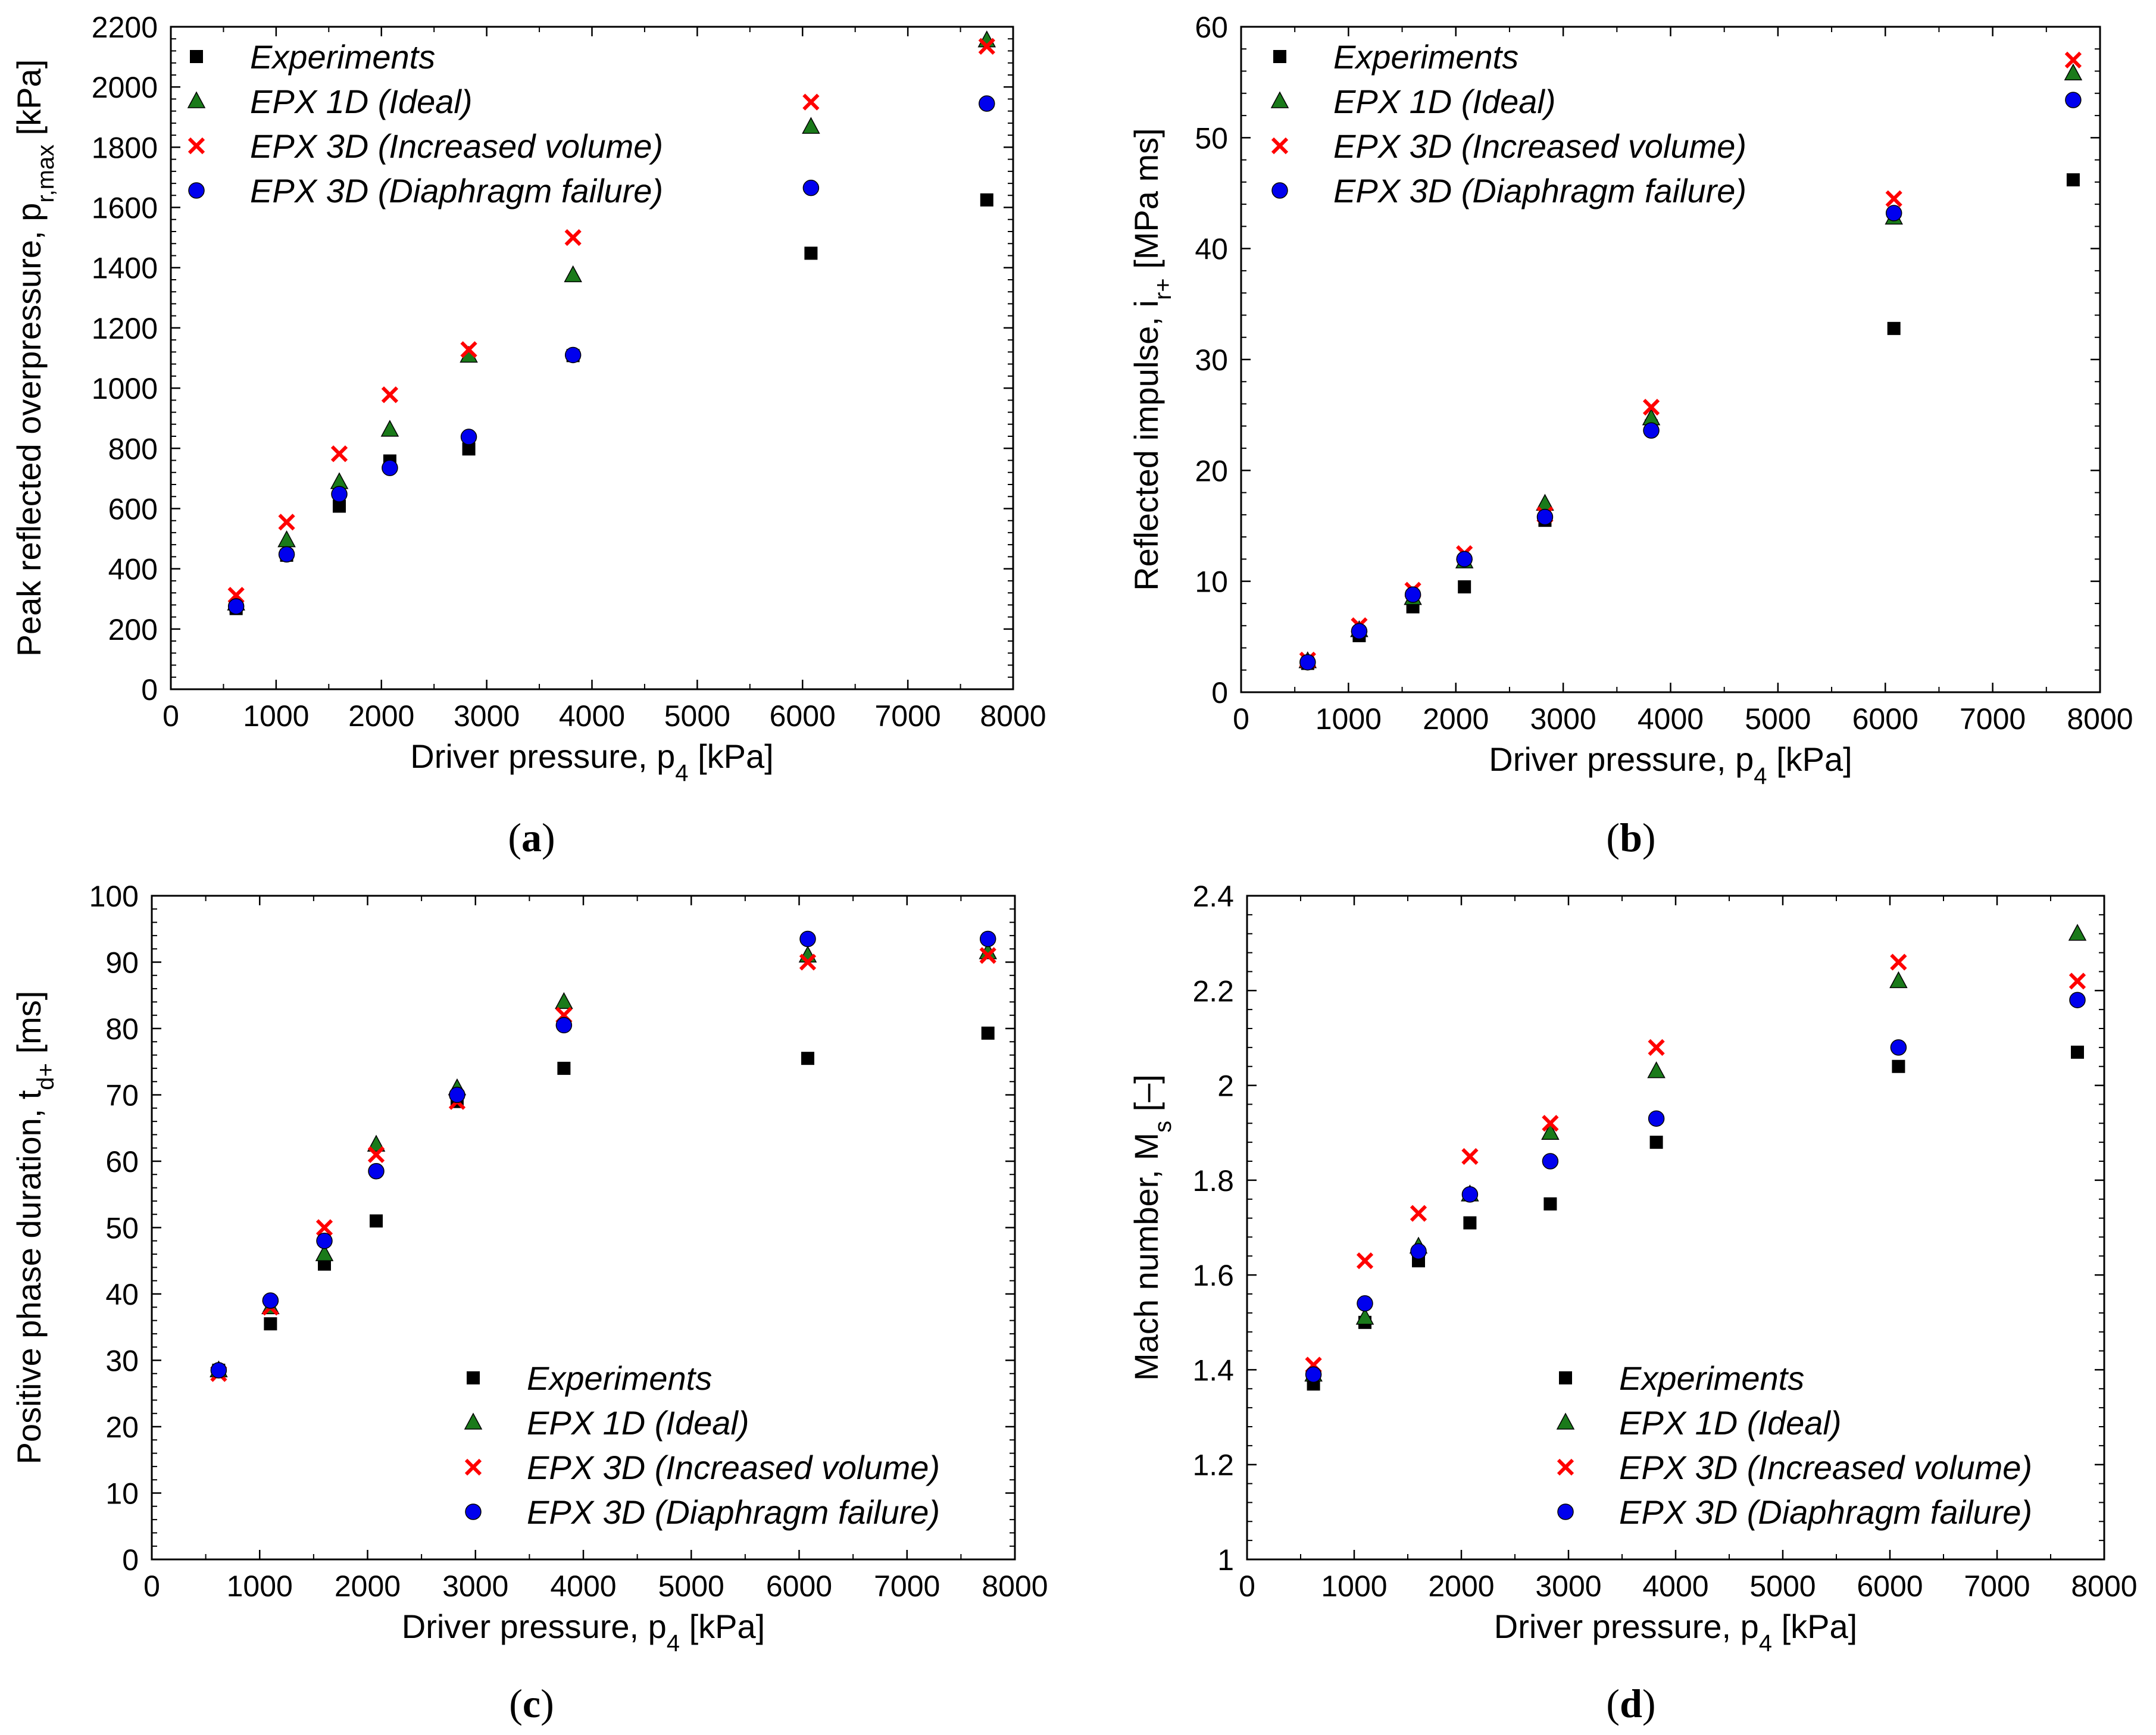 The height and width of the screenshot is (1735, 2156). I want to click on y-tick-label: 1400, so click(125, 268).